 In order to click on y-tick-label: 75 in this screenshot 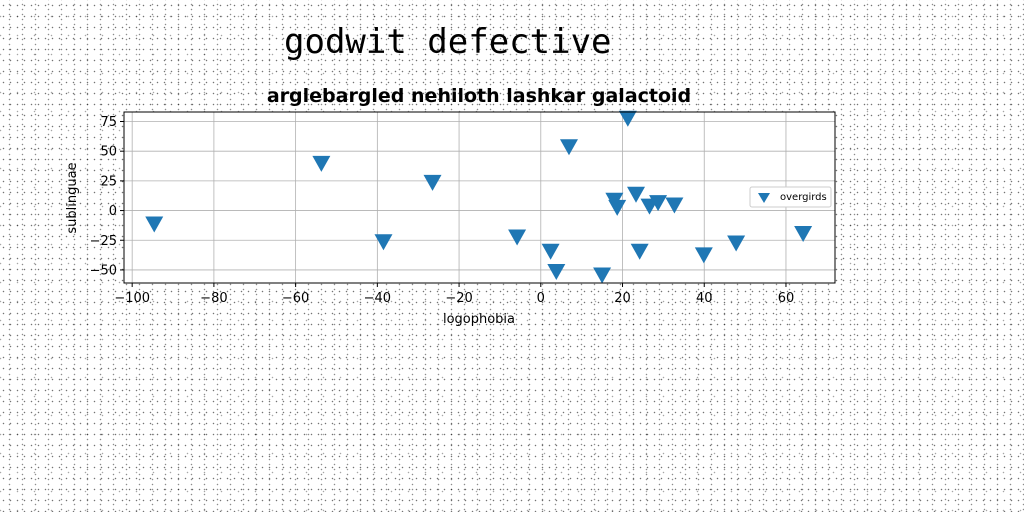, I will do `click(108, 122)`.